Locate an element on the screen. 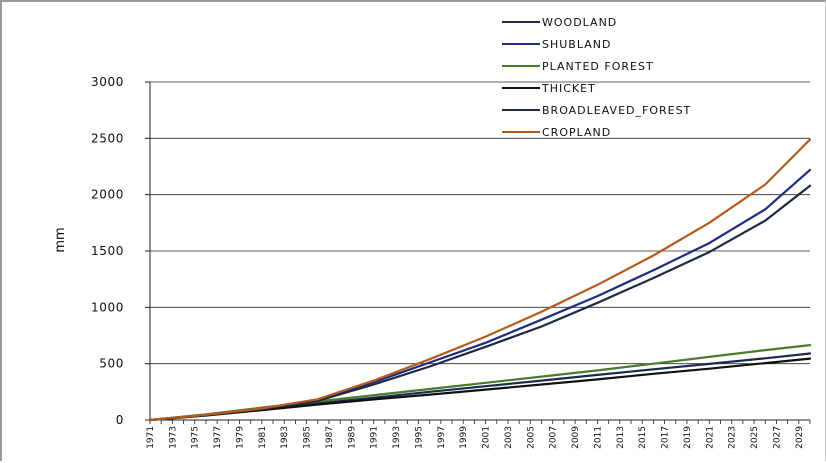 The height and width of the screenshot is (463, 826). x-tick-label-2003: 2003 is located at coordinates (509, 437).